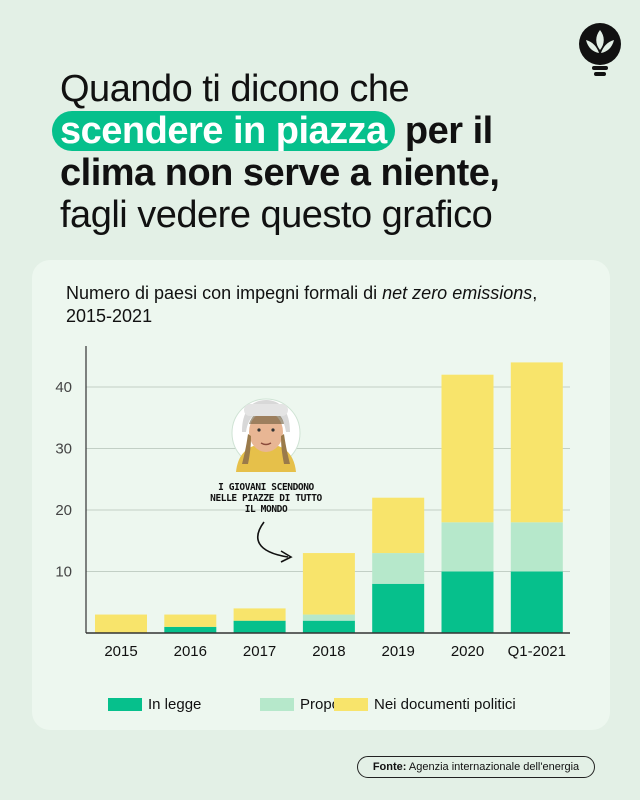 The image size is (640, 800). I want to click on legend-label: Nei documenti politici, so click(445, 704).